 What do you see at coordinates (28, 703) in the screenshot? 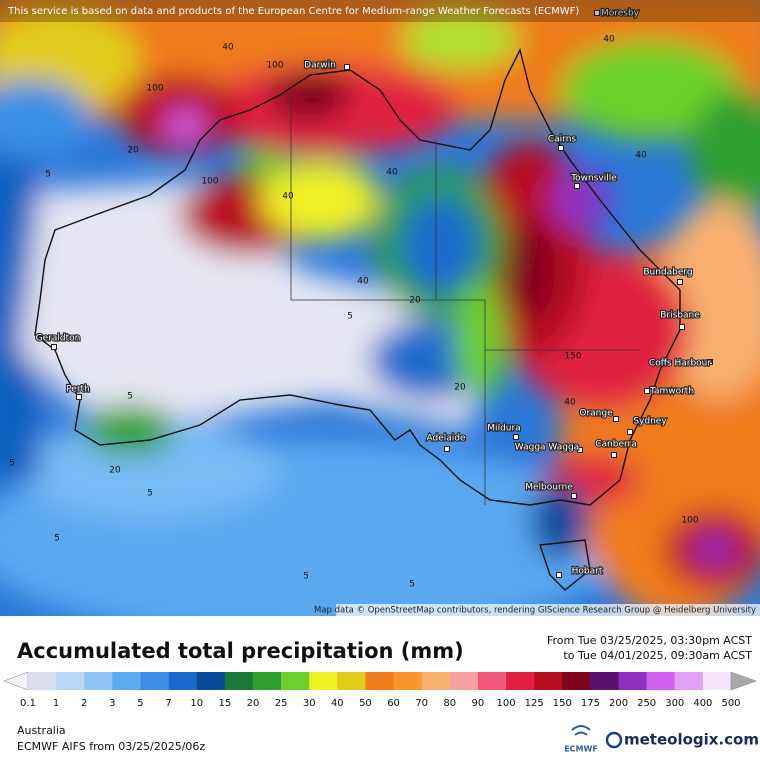
I see `legend-label: 0.1` at bounding box center [28, 703].